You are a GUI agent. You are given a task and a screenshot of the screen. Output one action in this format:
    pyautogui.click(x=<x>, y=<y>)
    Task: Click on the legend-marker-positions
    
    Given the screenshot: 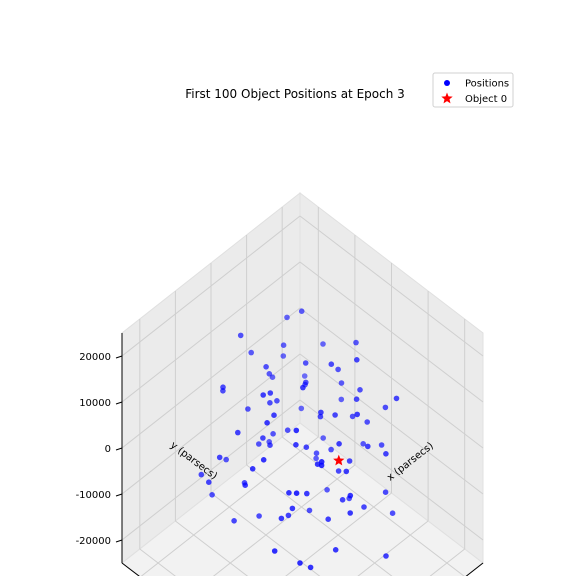 What is the action you would take?
    pyautogui.click(x=447, y=83)
    